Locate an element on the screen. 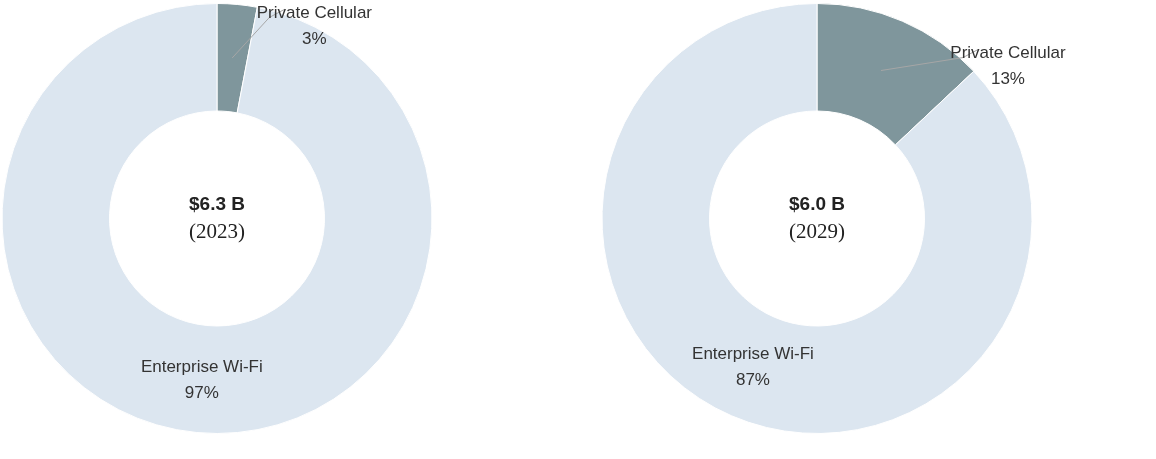 The image size is (1156, 459). data-label: 97% is located at coordinates (201, 392).